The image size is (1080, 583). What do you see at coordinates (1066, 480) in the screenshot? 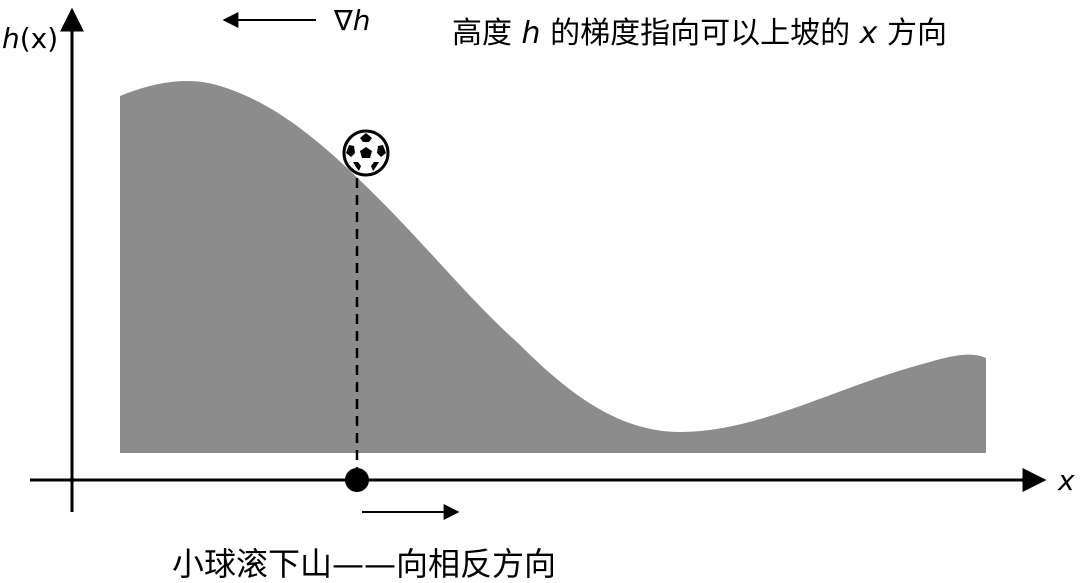
I see `x-axis-label: x` at bounding box center [1066, 480].